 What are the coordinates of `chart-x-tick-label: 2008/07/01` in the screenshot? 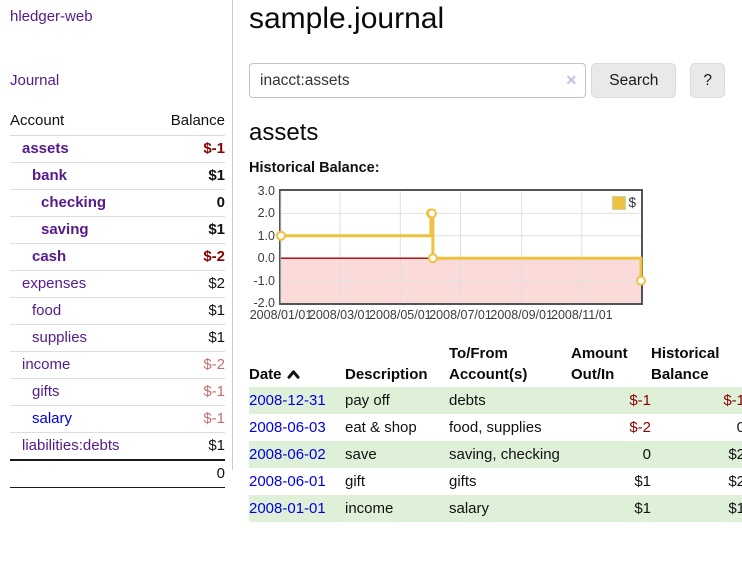 It's located at (460, 315).